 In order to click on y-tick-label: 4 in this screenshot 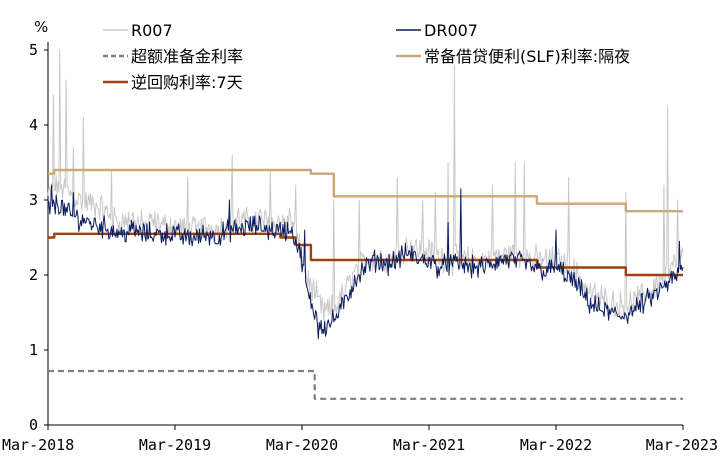, I will do `click(33, 125)`.